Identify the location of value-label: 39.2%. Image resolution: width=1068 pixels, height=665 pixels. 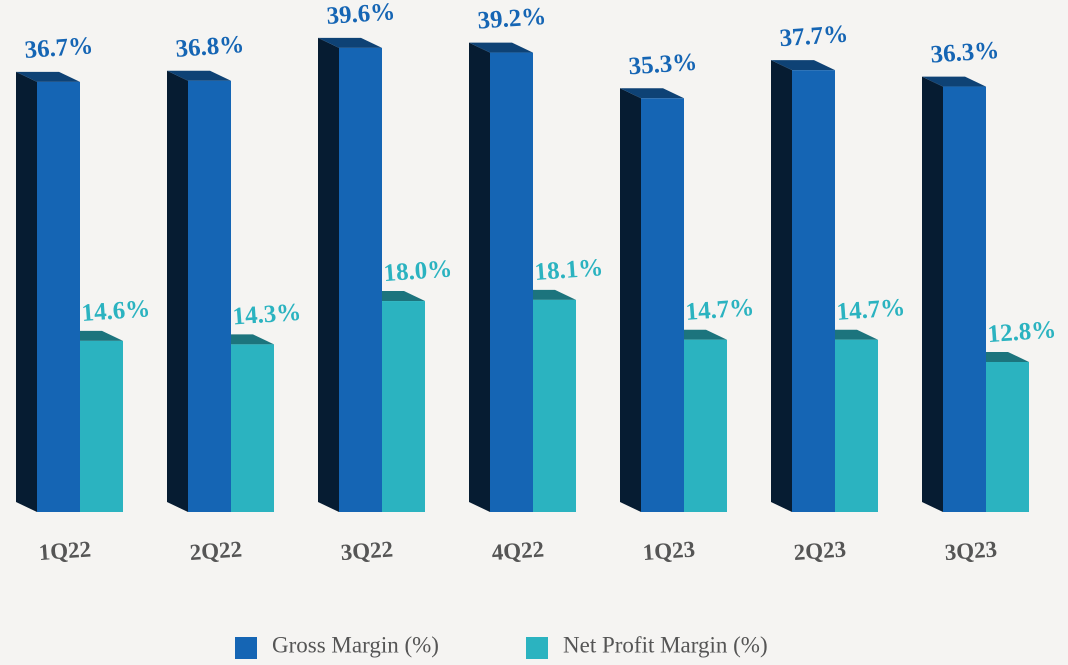
(512, 19).